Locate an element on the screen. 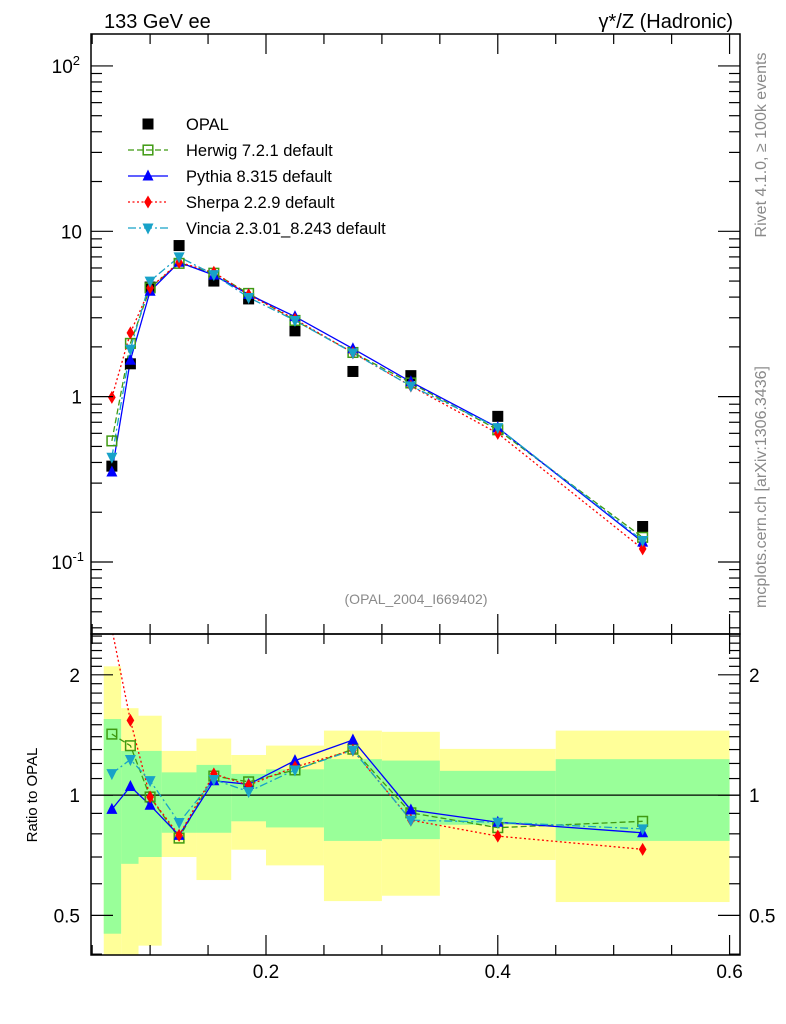 This screenshot has height=1024, width=786. legend-label: Sherpa 2.2.9 default is located at coordinates (260, 203).